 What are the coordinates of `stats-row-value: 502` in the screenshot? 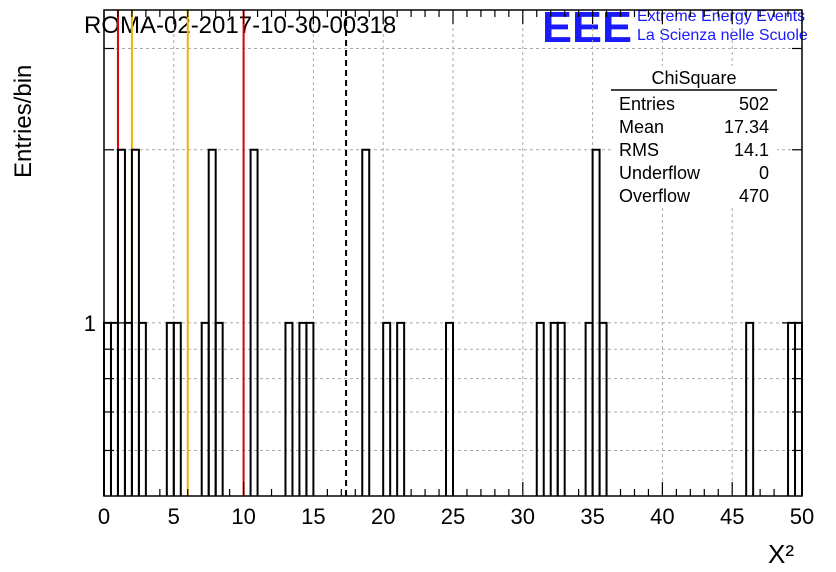 It's located at (754, 104).